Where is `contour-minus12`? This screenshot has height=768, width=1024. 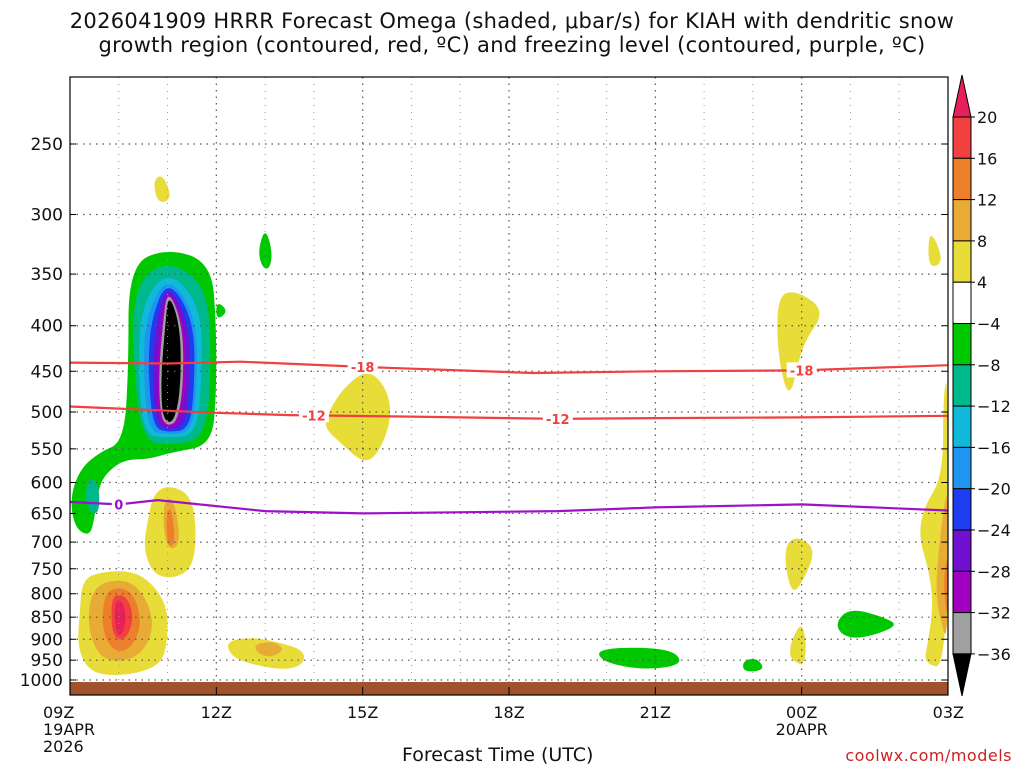 contour-minus12 is located at coordinates (509, 412).